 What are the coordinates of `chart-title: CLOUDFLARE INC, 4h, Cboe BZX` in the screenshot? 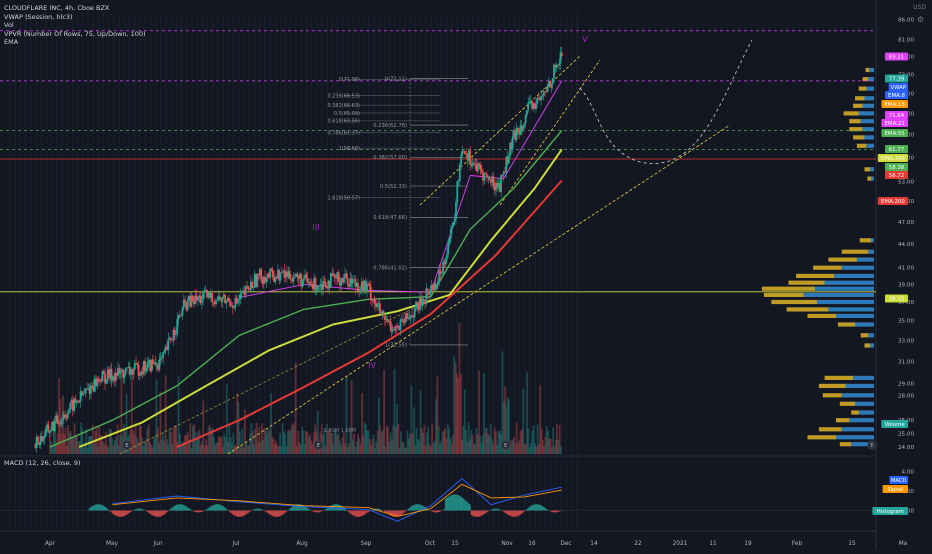 It's located at (75, 8).